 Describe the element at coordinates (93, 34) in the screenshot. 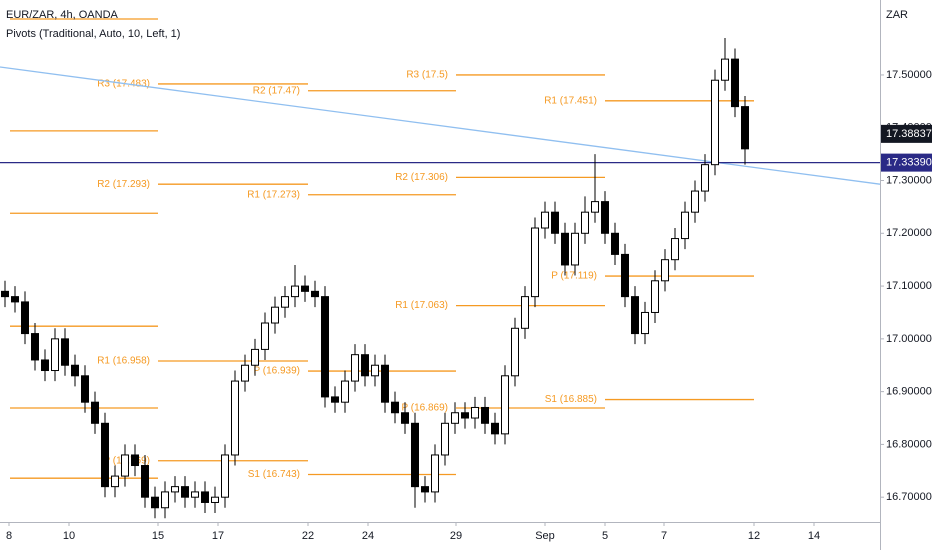

I see `indicator-label: Pivots (Traditional, Auto, 10, Left, 1)` at that location.